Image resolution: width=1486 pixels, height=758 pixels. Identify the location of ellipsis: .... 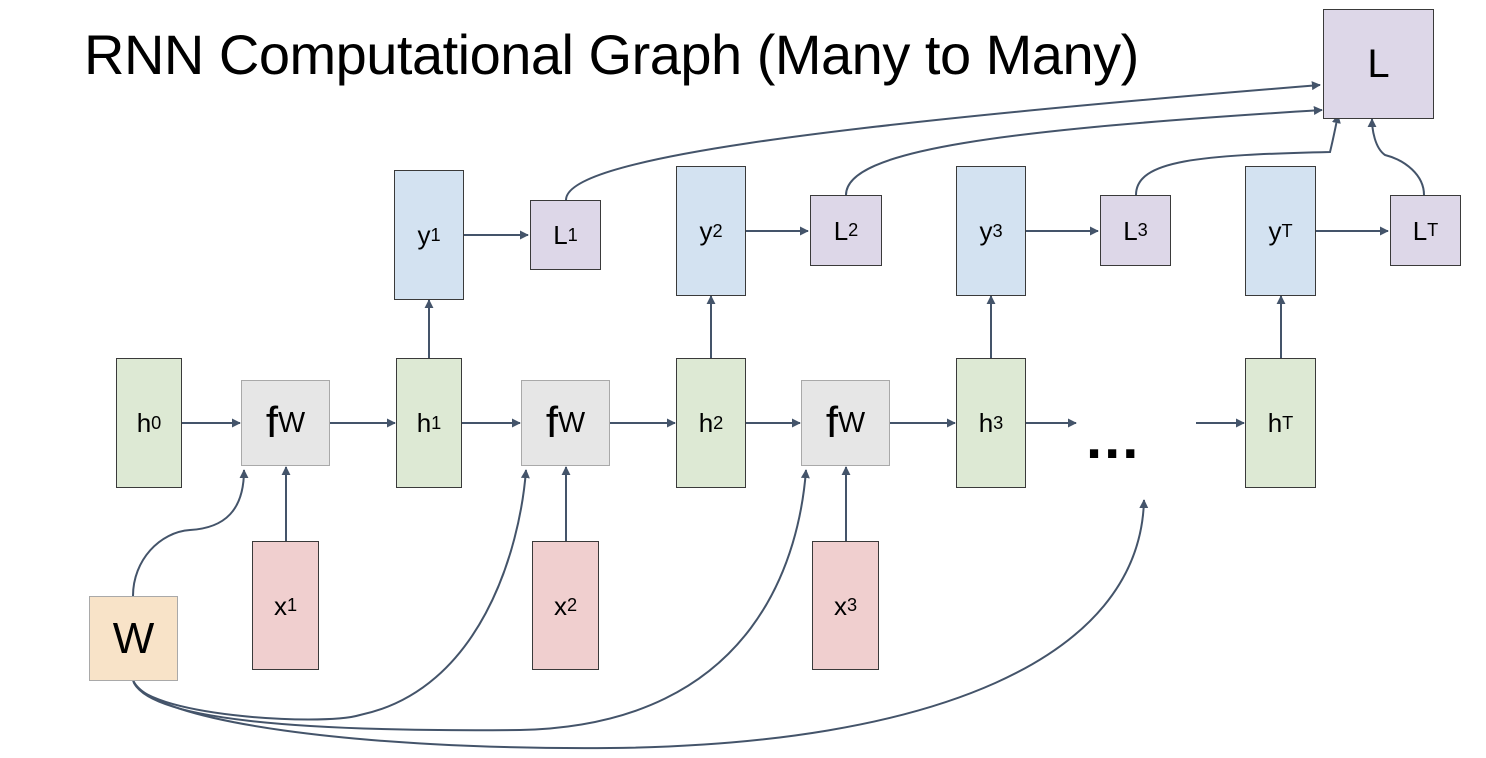
(1113, 438).